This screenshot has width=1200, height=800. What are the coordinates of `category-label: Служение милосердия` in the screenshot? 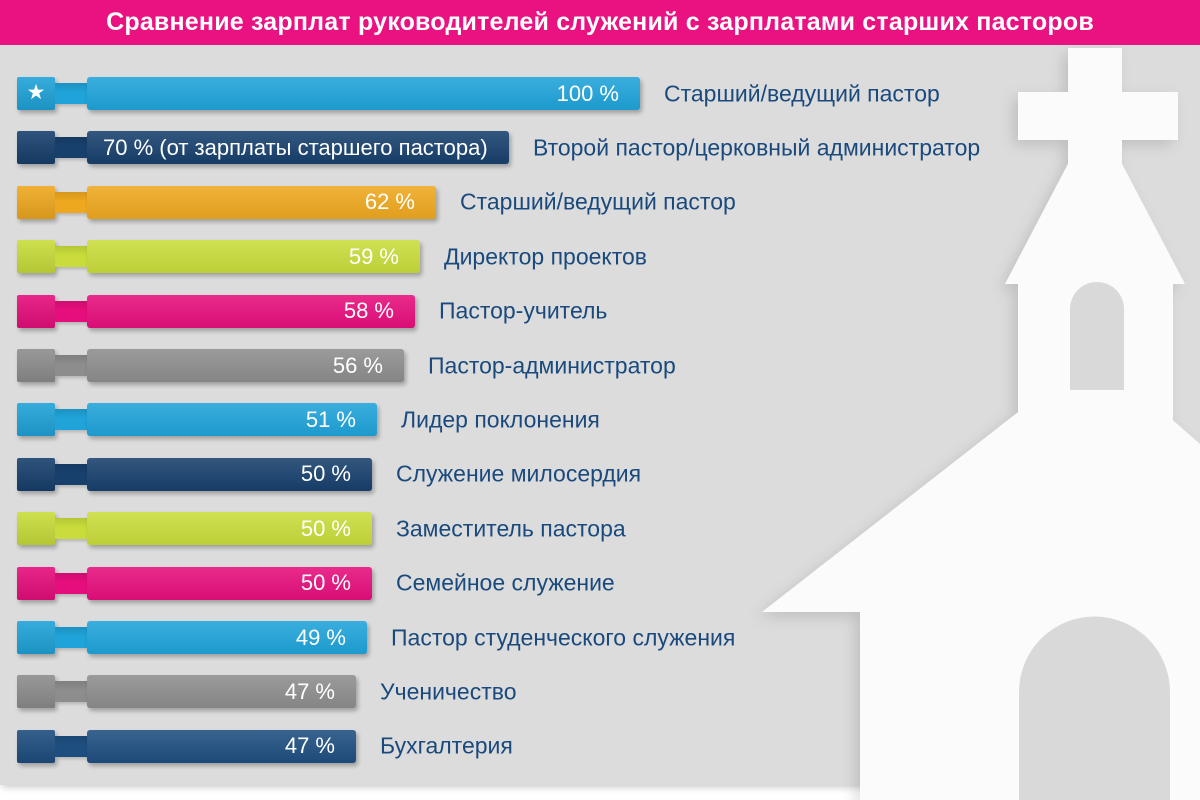 It's located at (519, 473).